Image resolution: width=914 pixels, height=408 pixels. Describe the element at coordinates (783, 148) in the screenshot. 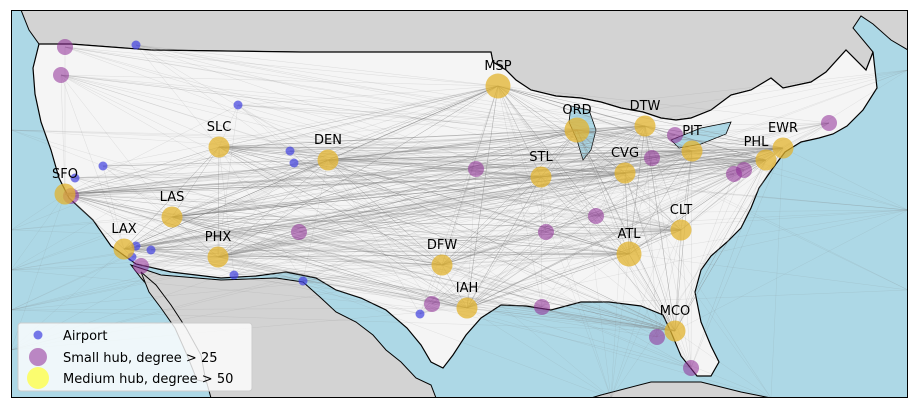

I see `medium-hub-marker-ewr` at that location.